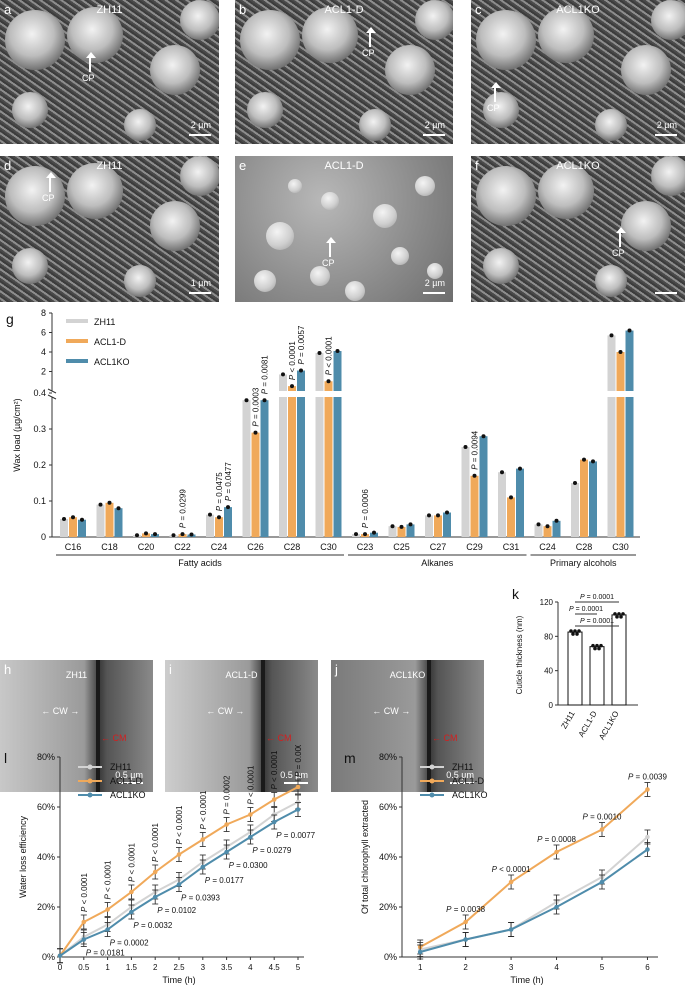 The width and height of the screenshot is (685, 998). I want to click on p-value-label: P = 0.0003, so click(256, 406).